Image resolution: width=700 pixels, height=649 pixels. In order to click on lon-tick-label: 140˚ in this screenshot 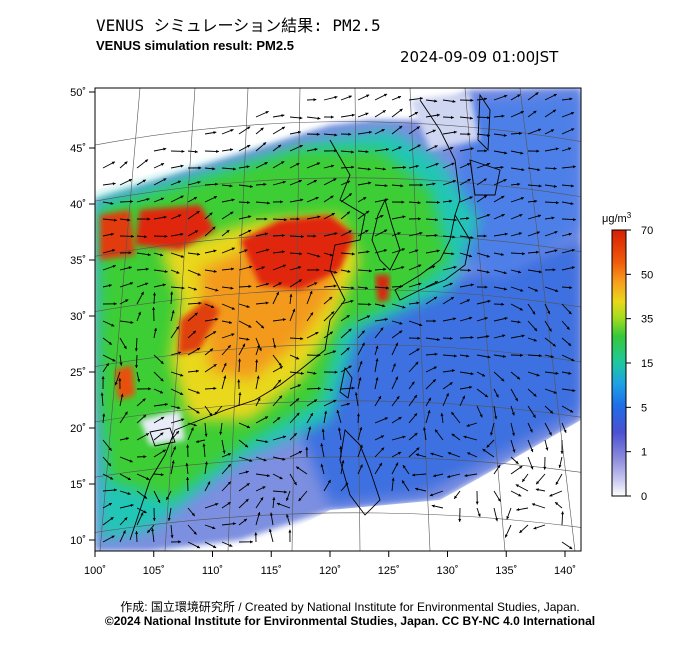, I will do `click(565, 571)`.